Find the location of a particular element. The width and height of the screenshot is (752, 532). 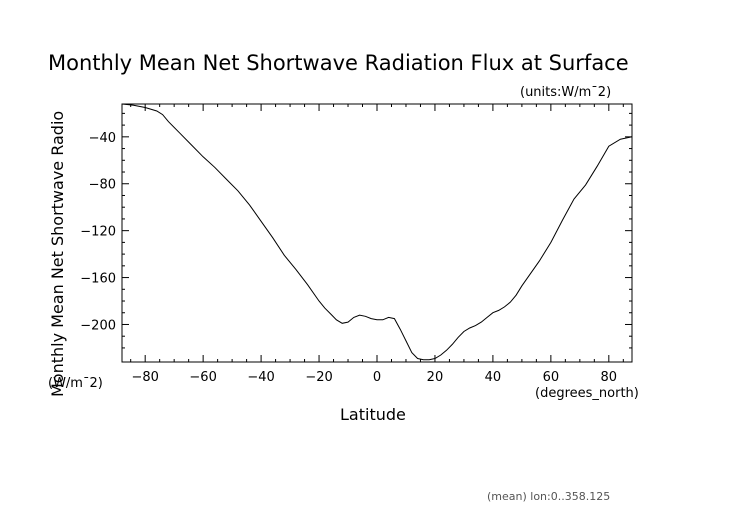

y-tick-label: −80 is located at coordinates (102, 185).